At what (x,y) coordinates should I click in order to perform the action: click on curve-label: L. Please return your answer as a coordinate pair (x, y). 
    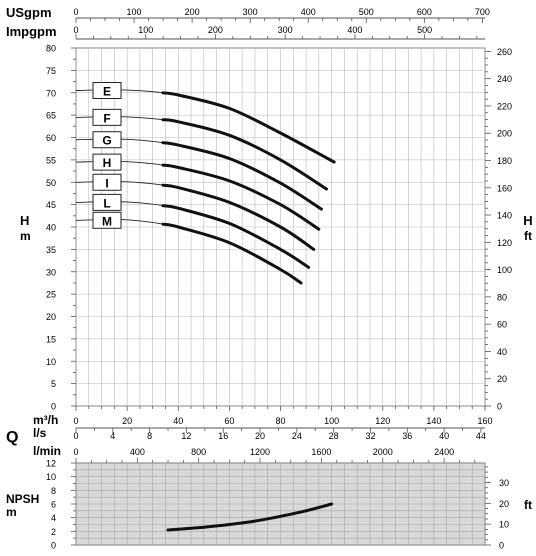
    Looking at the image, I should click on (106, 203).